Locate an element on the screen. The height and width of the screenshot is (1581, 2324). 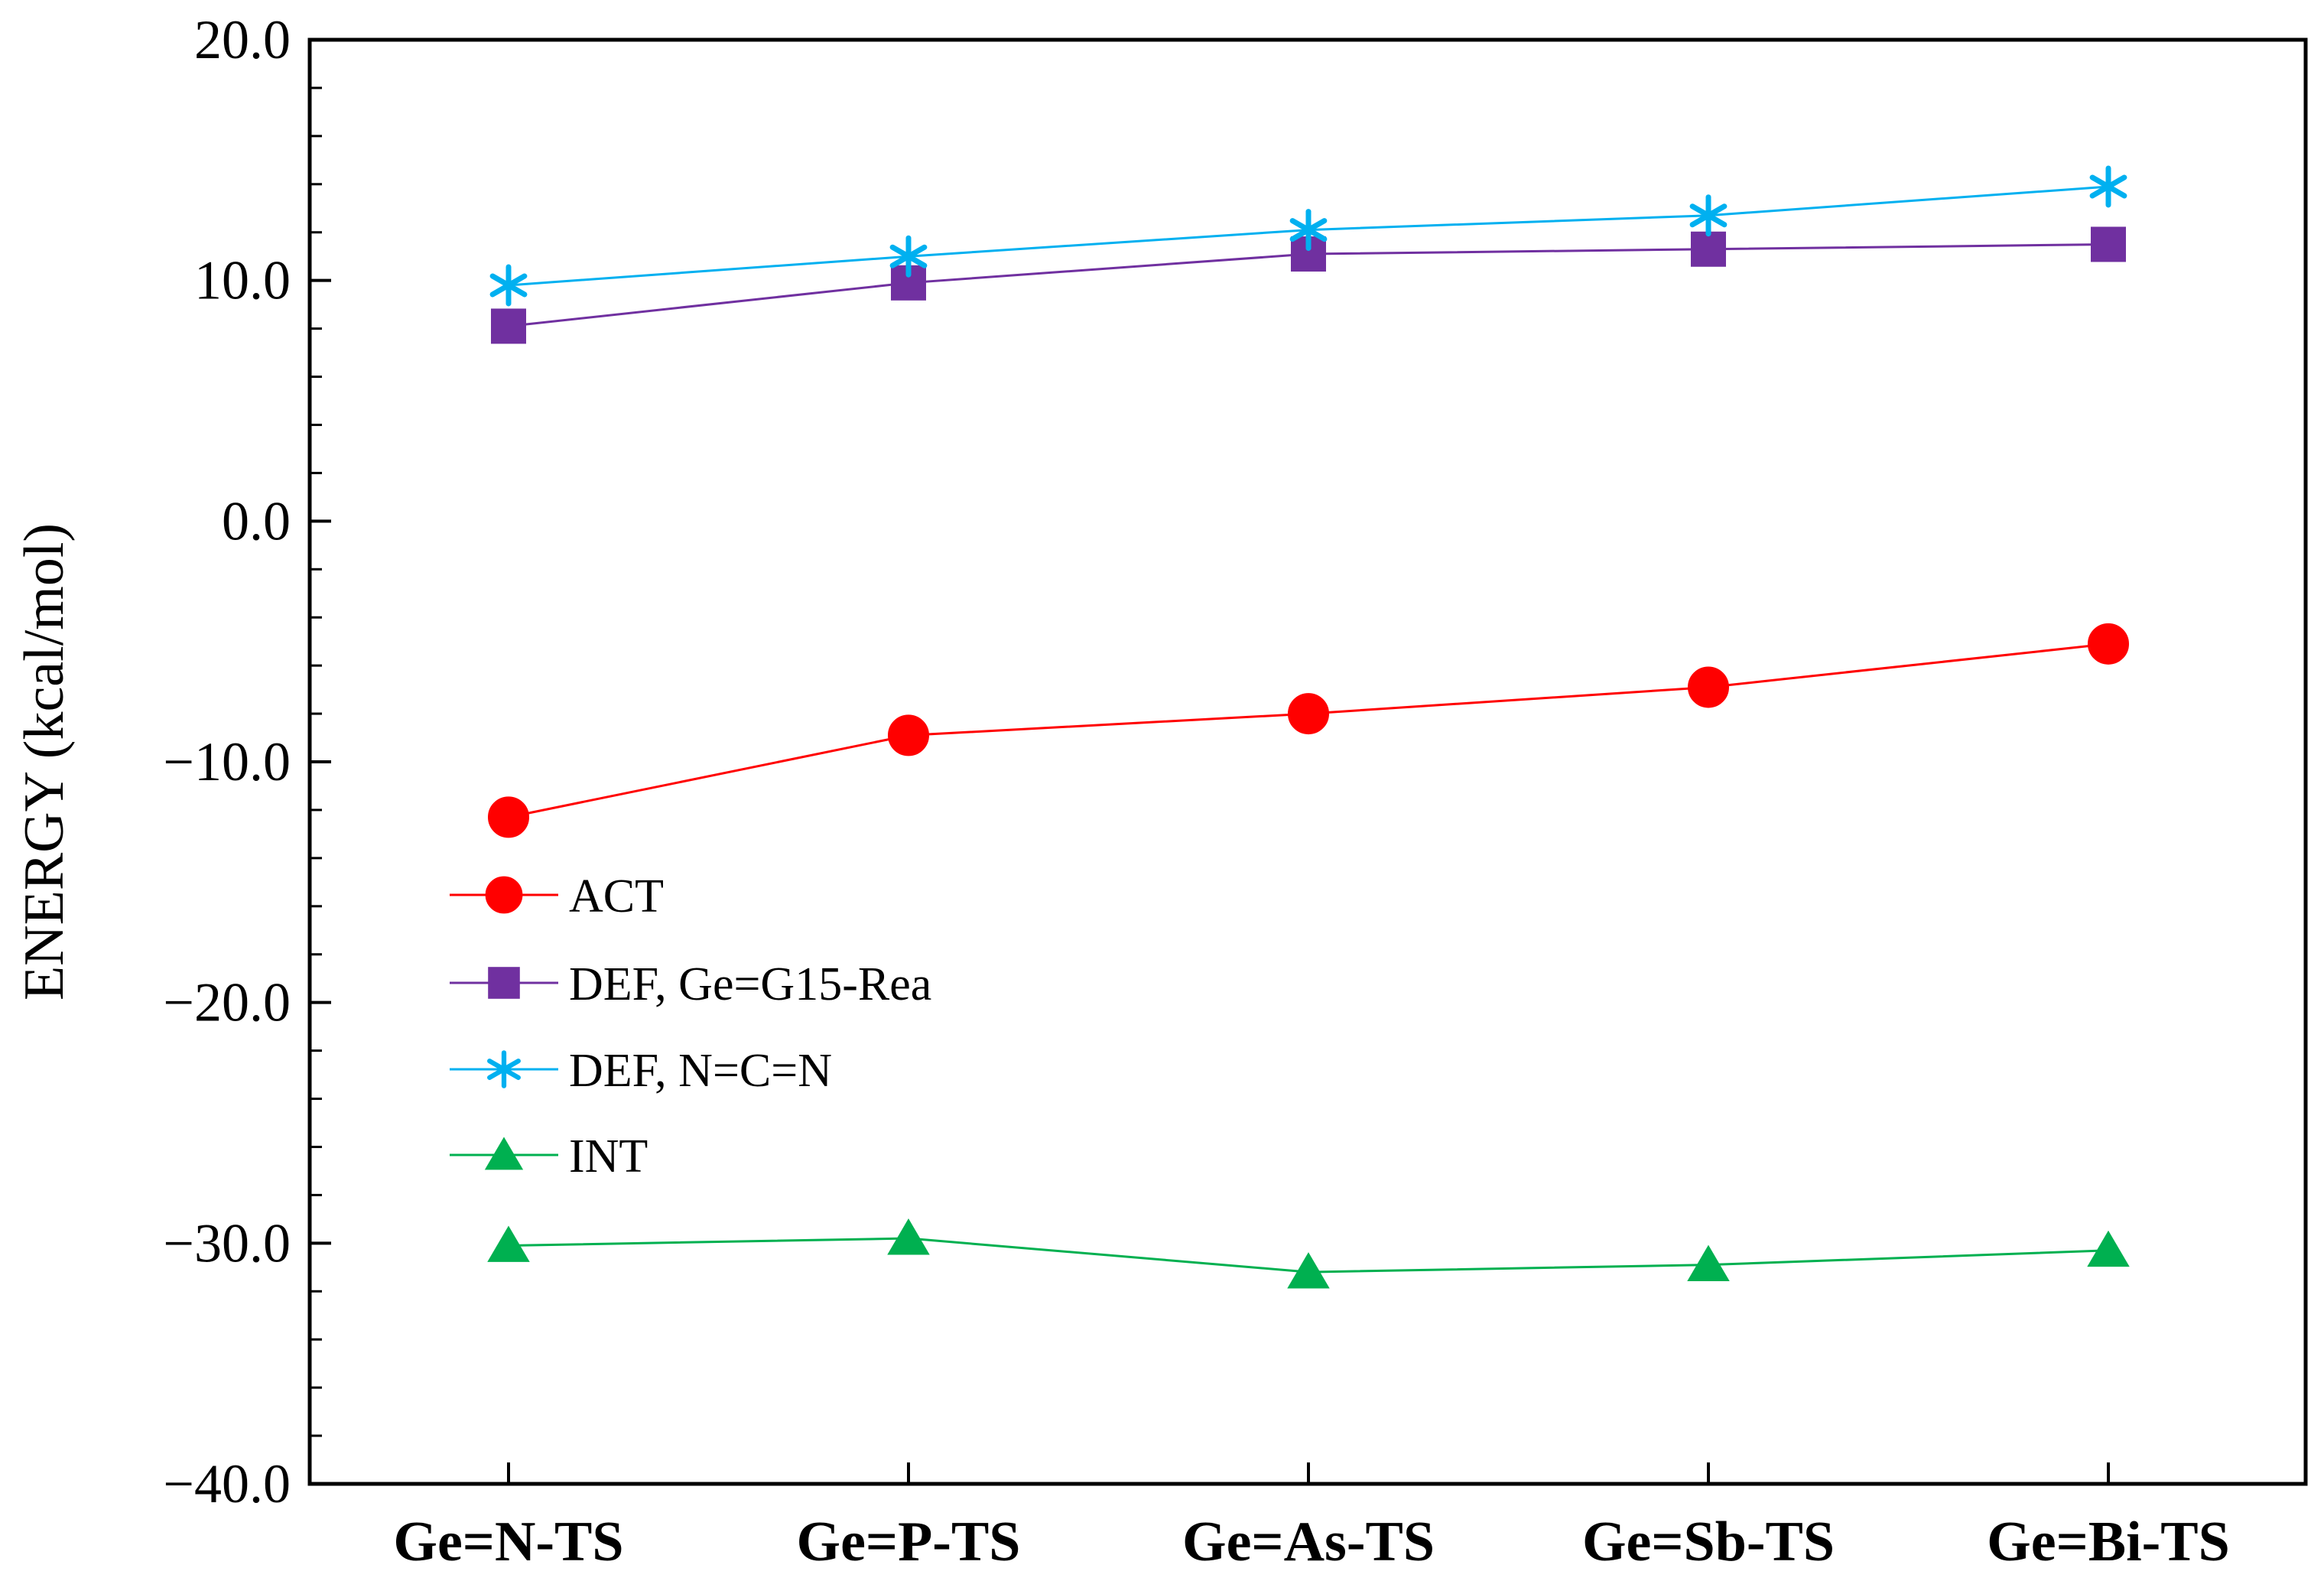
legend-label: INT is located at coordinates (608, 1156).